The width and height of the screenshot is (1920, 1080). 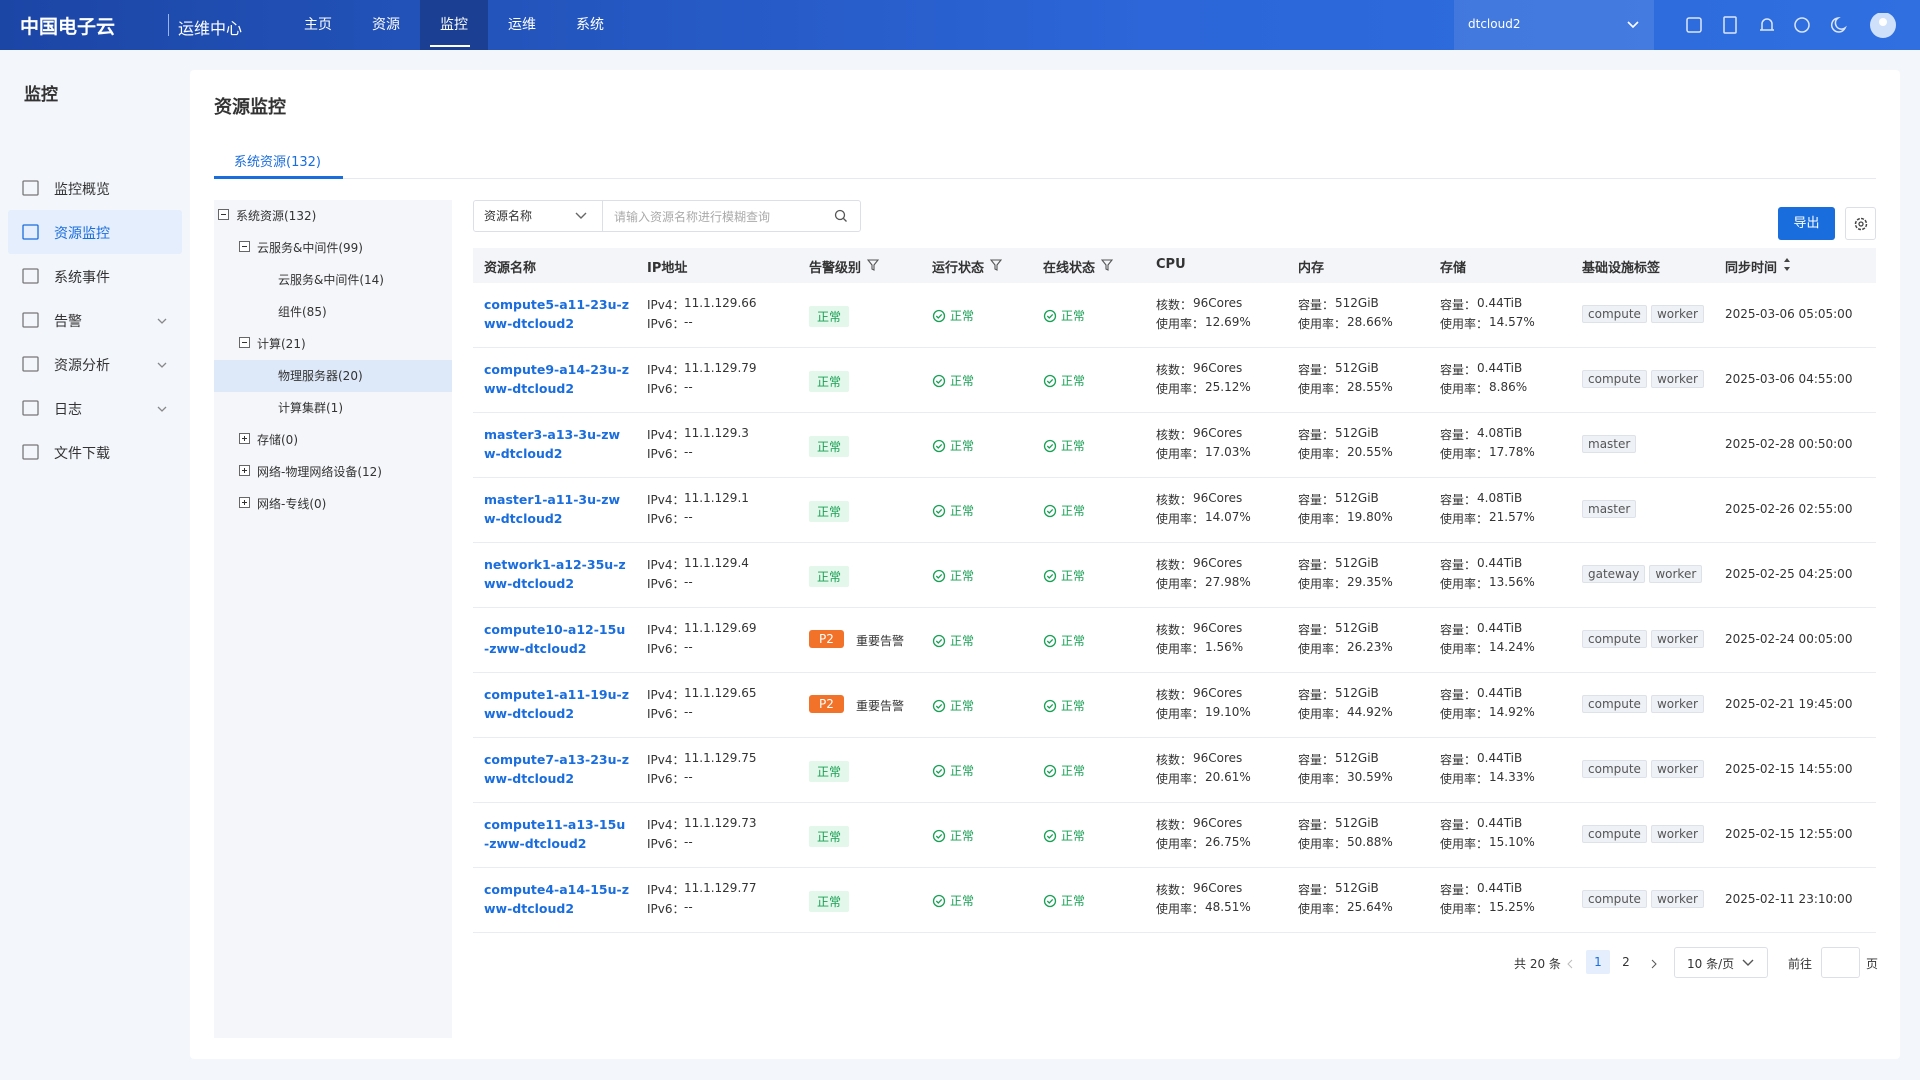 I want to click on tree-node: 系统资源(132), so click(x=276, y=216).